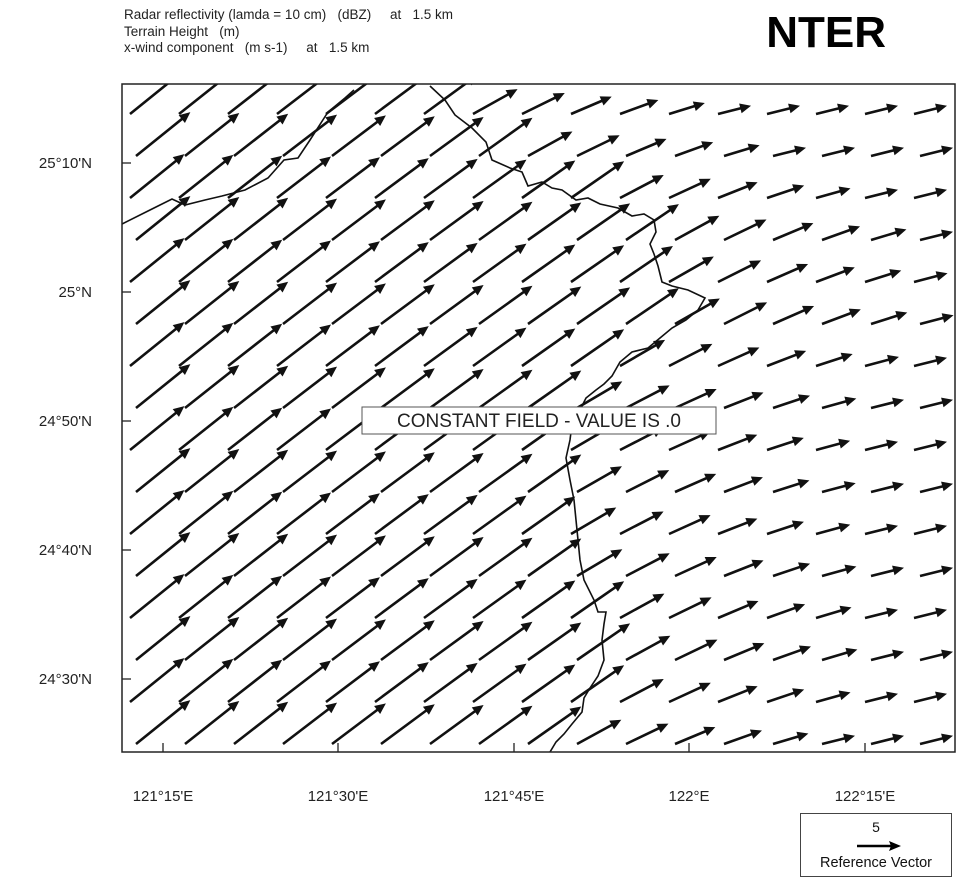  I want to click on lat-tick-label: 24°50'N, so click(65, 421).